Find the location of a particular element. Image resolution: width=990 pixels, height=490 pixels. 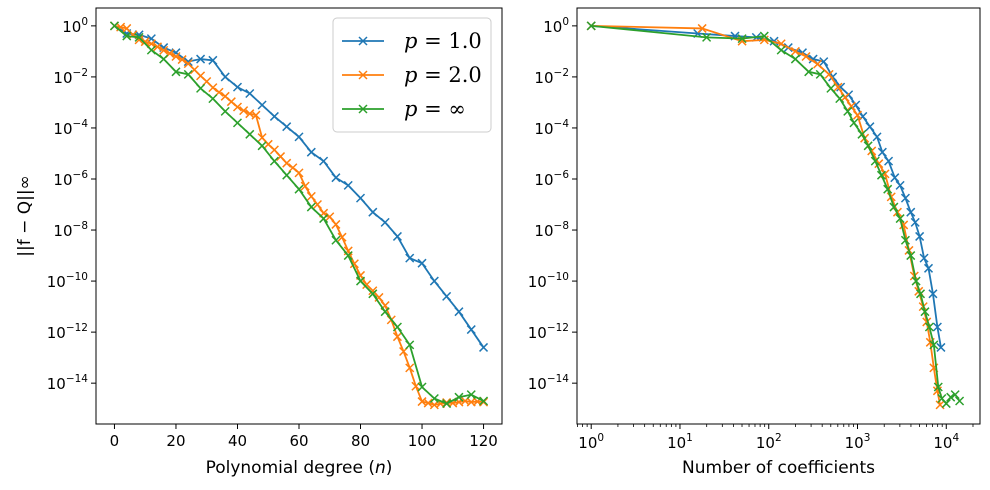

right-x-axis-label: Number of coefficients is located at coordinates (778, 468).